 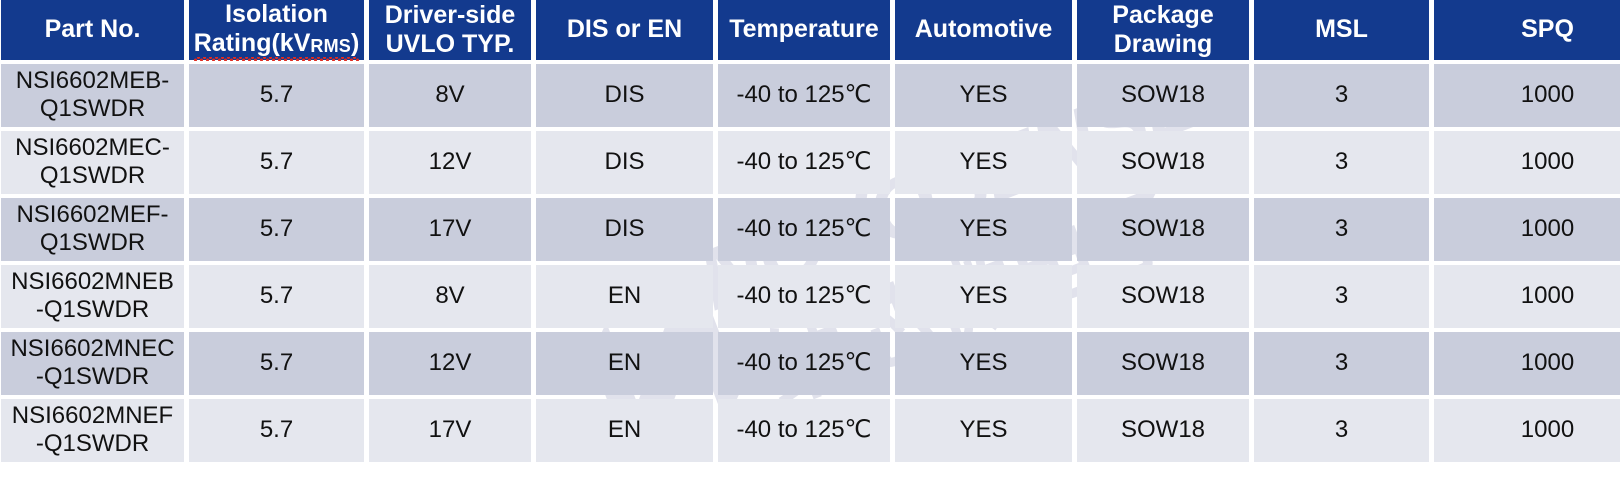 I want to click on part-no-line1: NSI6602MNEB, so click(x=92, y=281).